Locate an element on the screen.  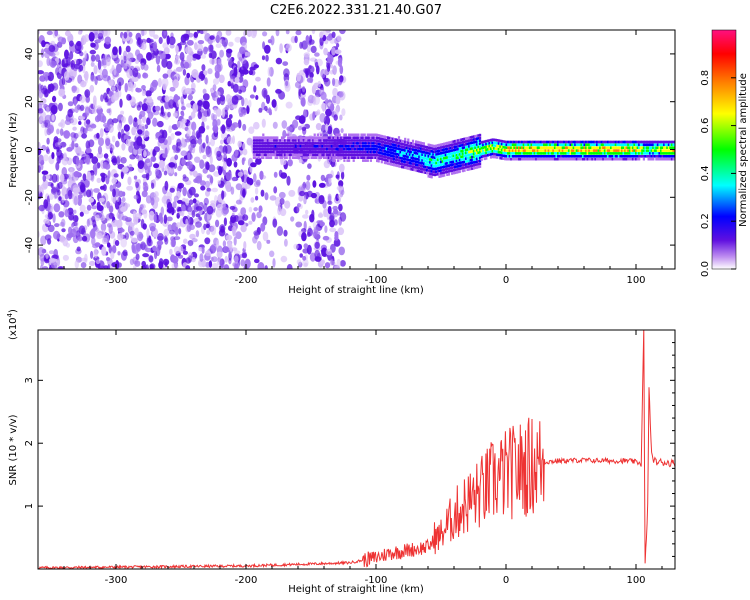
spectrogram-ylabel: Frequency (Hz) is located at coordinates (13, 150).